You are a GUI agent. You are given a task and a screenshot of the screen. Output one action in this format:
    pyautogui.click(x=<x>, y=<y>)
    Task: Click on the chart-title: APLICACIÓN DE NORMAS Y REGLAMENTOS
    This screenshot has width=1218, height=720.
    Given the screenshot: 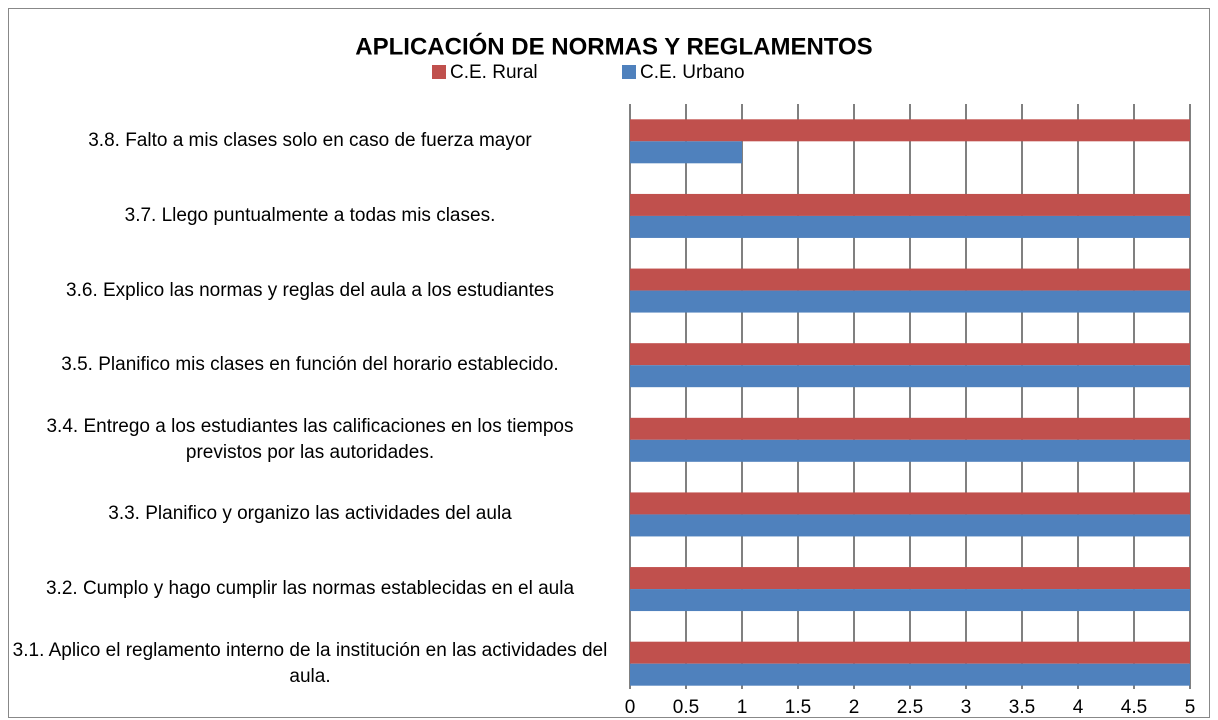 What is the action you would take?
    pyautogui.click(x=613, y=46)
    